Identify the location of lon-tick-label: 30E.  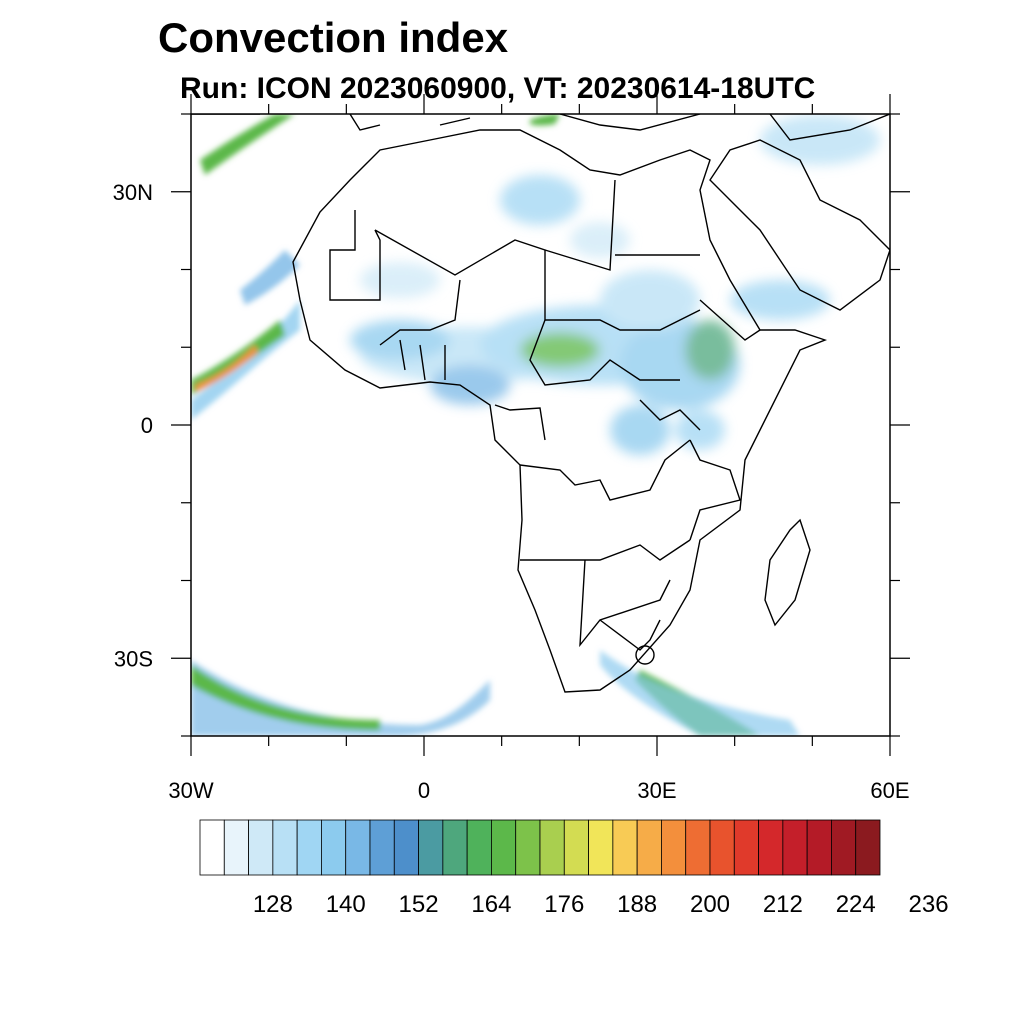
(656, 790).